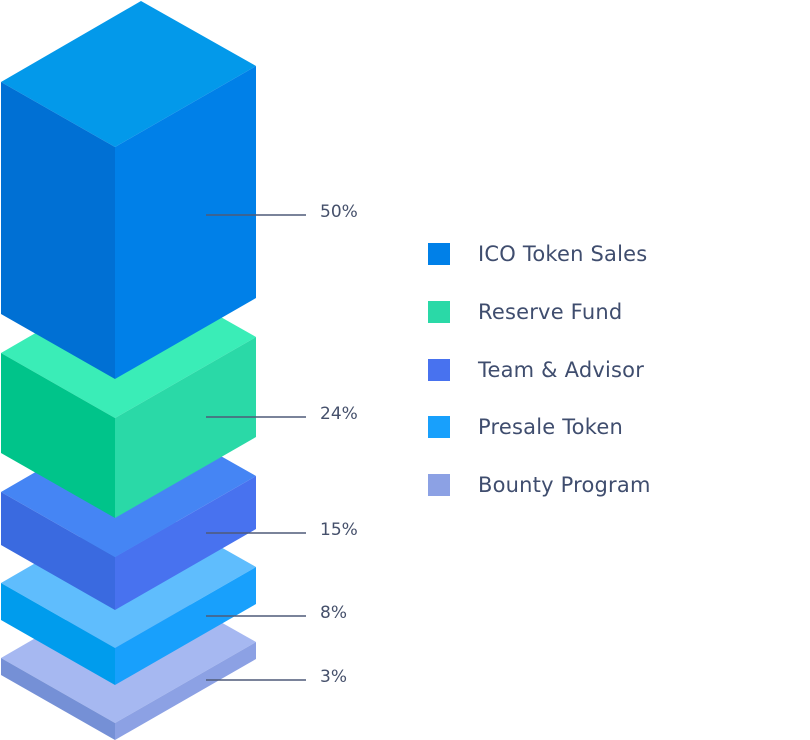 This screenshot has width=810, height=740. Describe the element at coordinates (339, 530) in the screenshot. I see `data-label: 15%` at that location.